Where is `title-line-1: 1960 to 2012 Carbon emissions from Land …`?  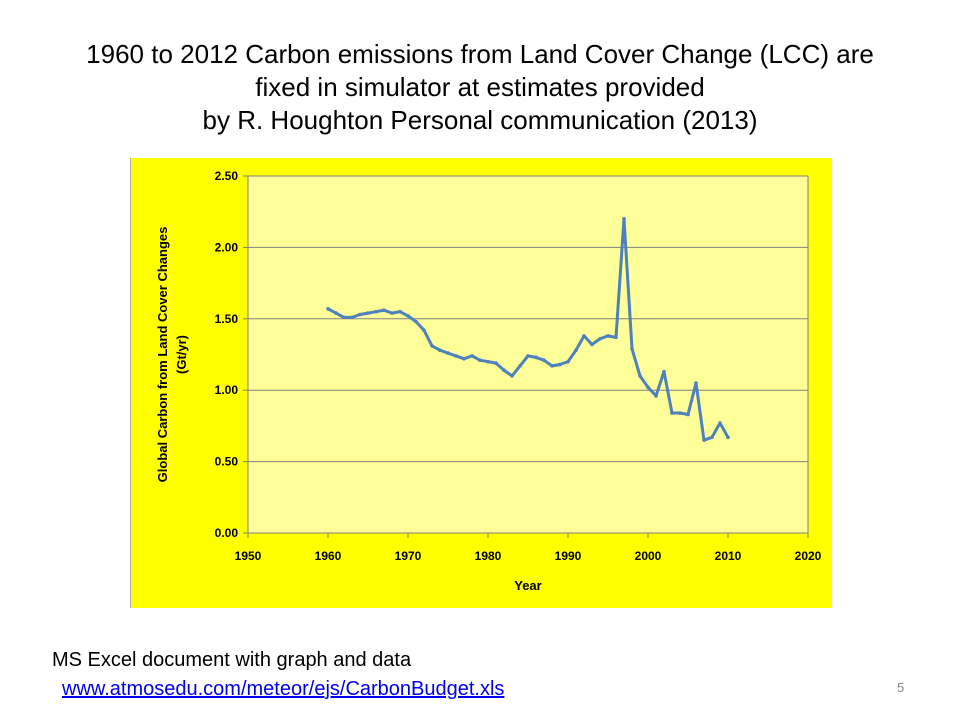 title-line-1: 1960 to 2012 Carbon emissions from Land … is located at coordinates (480, 54).